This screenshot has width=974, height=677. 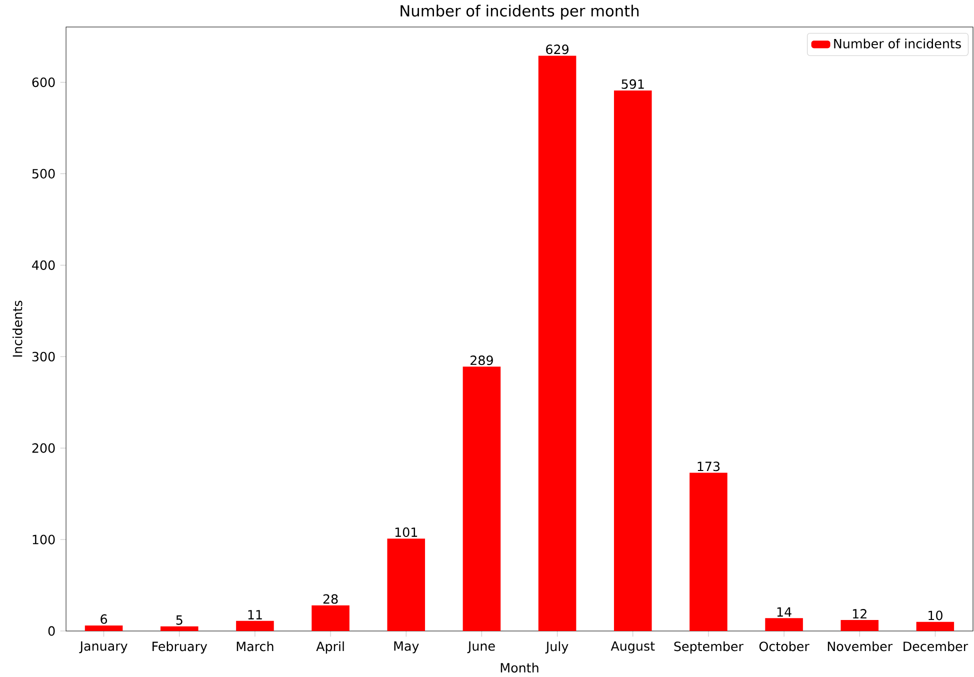 I want to click on x-tick-label: December, so click(x=936, y=646).